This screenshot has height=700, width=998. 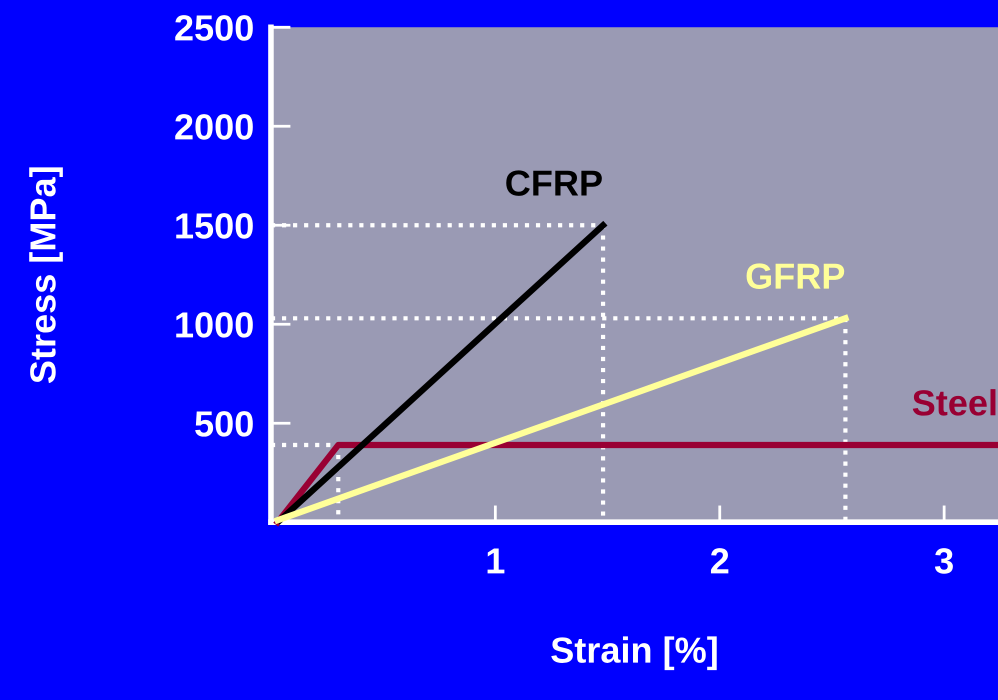 I want to click on series-label: GFRP, so click(x=795, y=276).